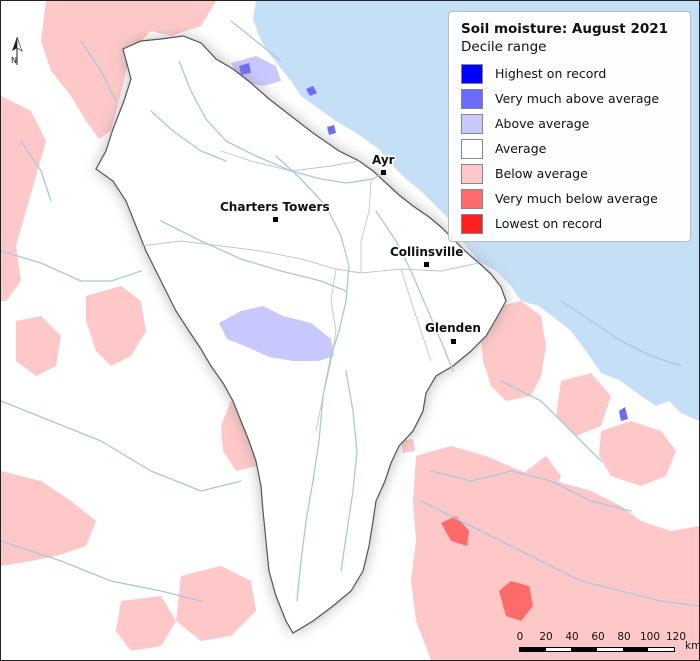 The image size is (700, 661). I want to click on scale-tick-label: 20, so click(546, 637).